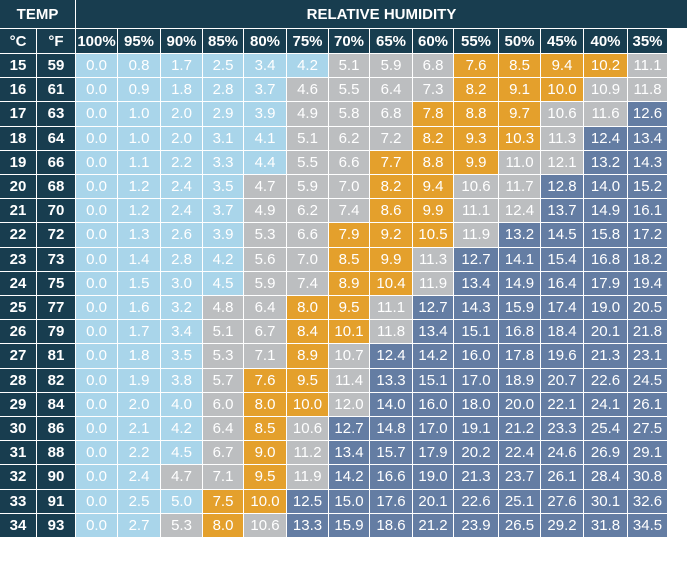 This screenshot has width=688, height=563. Describe the element at coordinates (433, 356) in the screenshot. I see `value-cell: 14.2` at that location.